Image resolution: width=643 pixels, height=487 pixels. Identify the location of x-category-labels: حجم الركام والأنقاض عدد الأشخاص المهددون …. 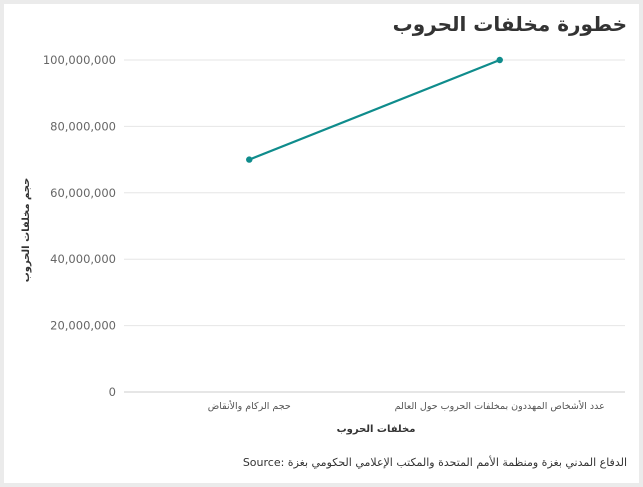
(406, 406).